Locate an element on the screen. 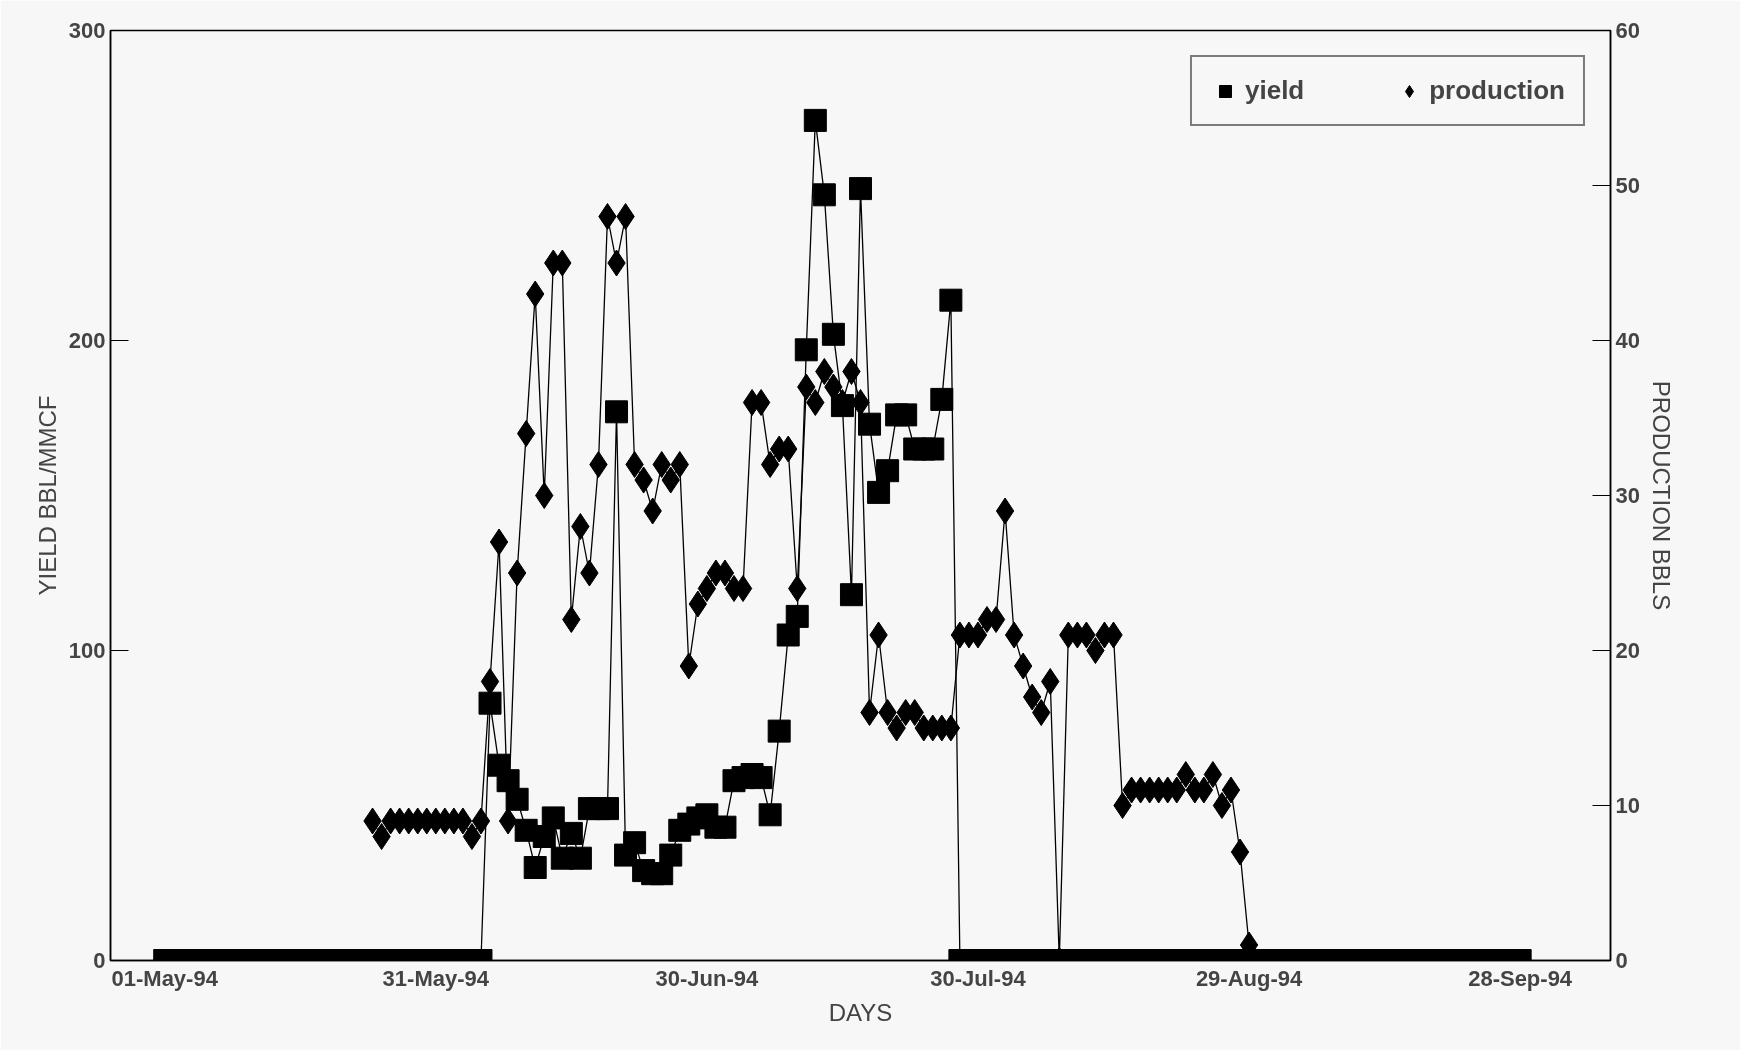 This screenshot has height=1064, width=1757. y-axis-title: YIELD BBL/MMCF is located at coordinates (47, 495).